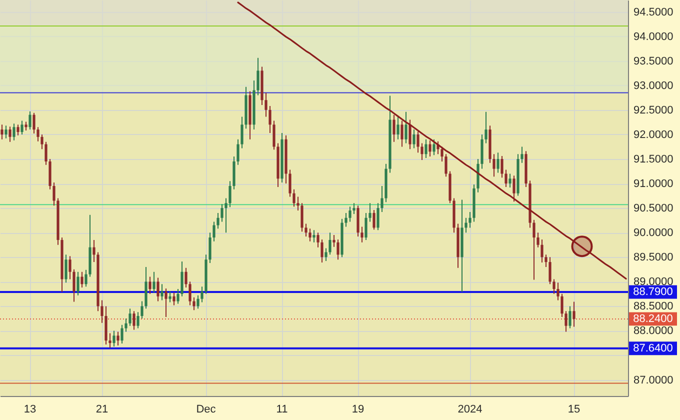  I want to click on x-tick-label: 11, so click(282, 410).